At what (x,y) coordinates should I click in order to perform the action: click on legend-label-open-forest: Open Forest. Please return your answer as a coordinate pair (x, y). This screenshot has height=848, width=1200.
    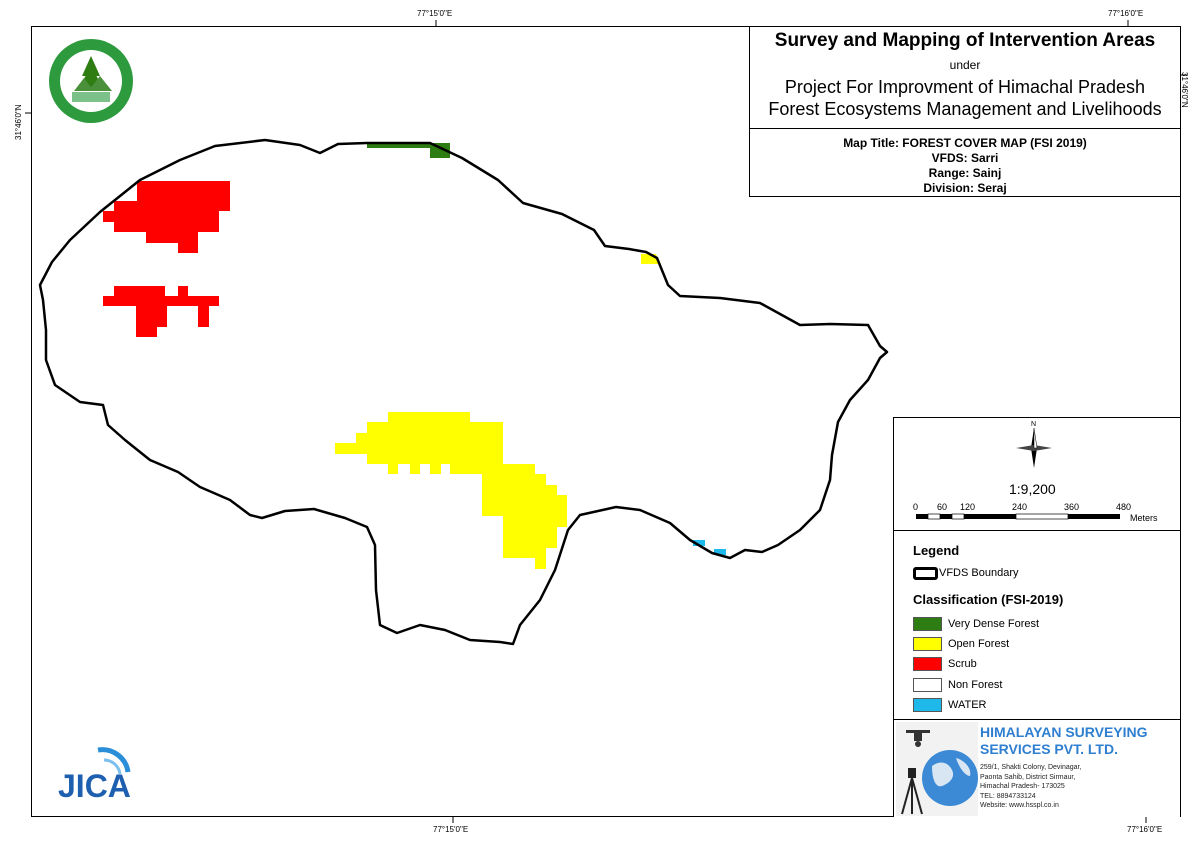
    Looking at the image, I should click on (979, 644).